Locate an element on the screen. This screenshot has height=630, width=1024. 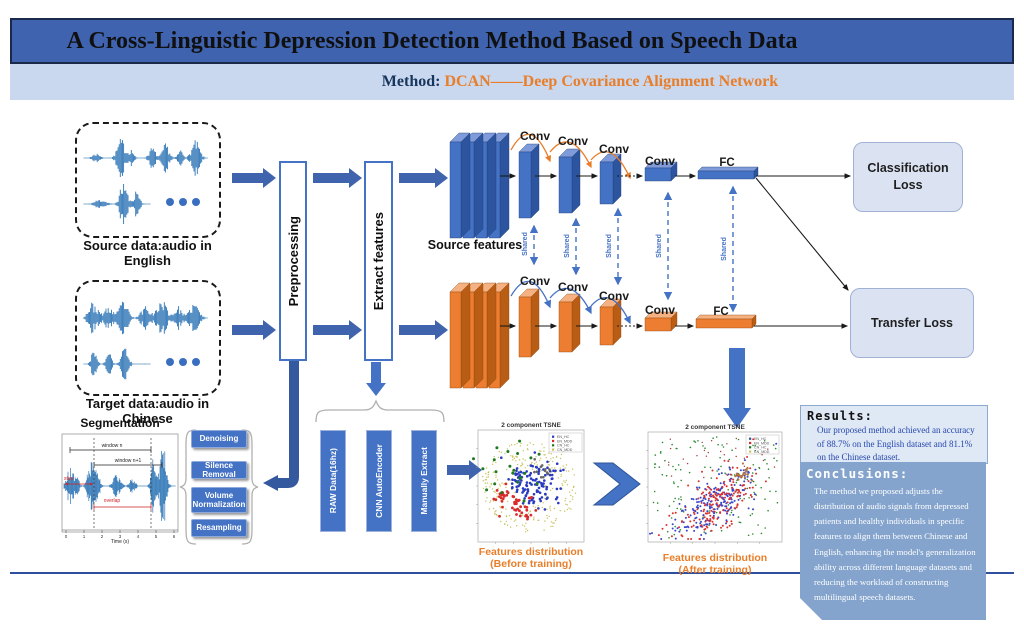
source-audio-box is located at coordinates (148, 180).